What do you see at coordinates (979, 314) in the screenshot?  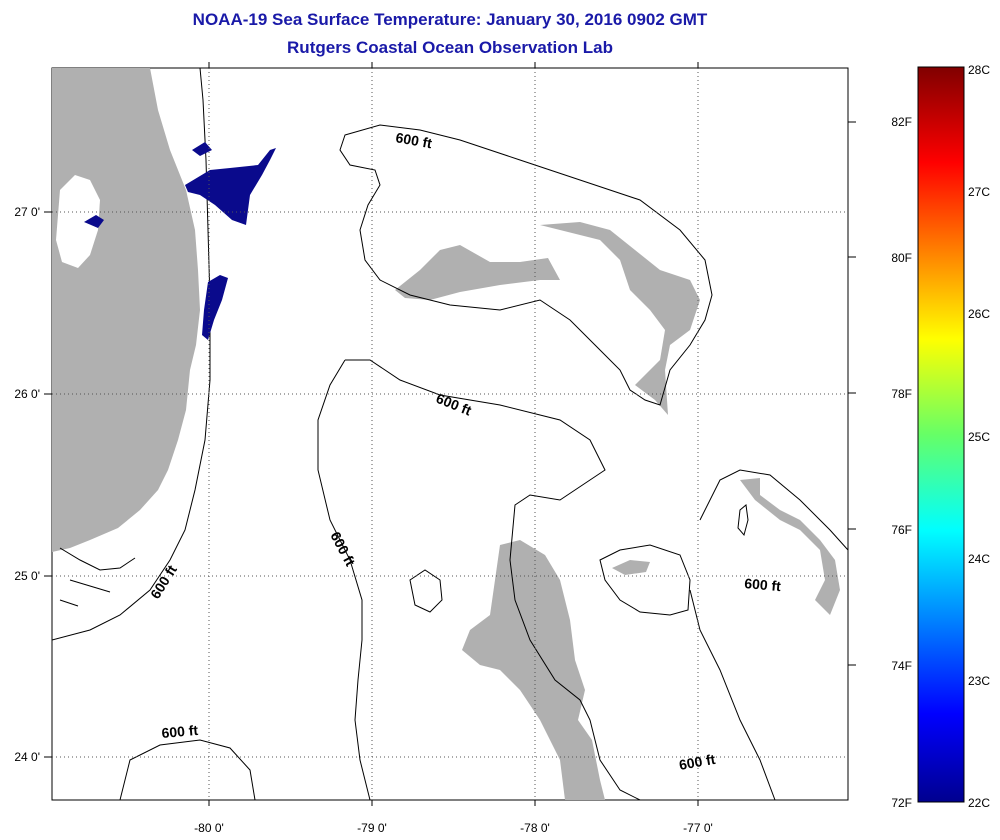 I see `colorbar-celsius-label: 26C` at bounding box center [979, 314].